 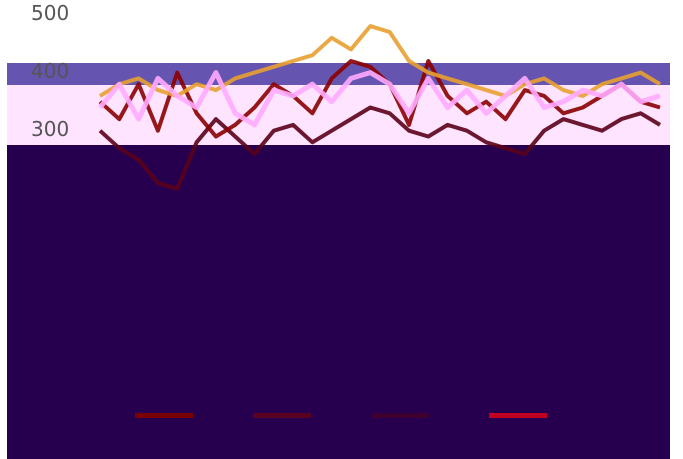 I want to click on y-tick-label: 300, so click(x=50, y=129).